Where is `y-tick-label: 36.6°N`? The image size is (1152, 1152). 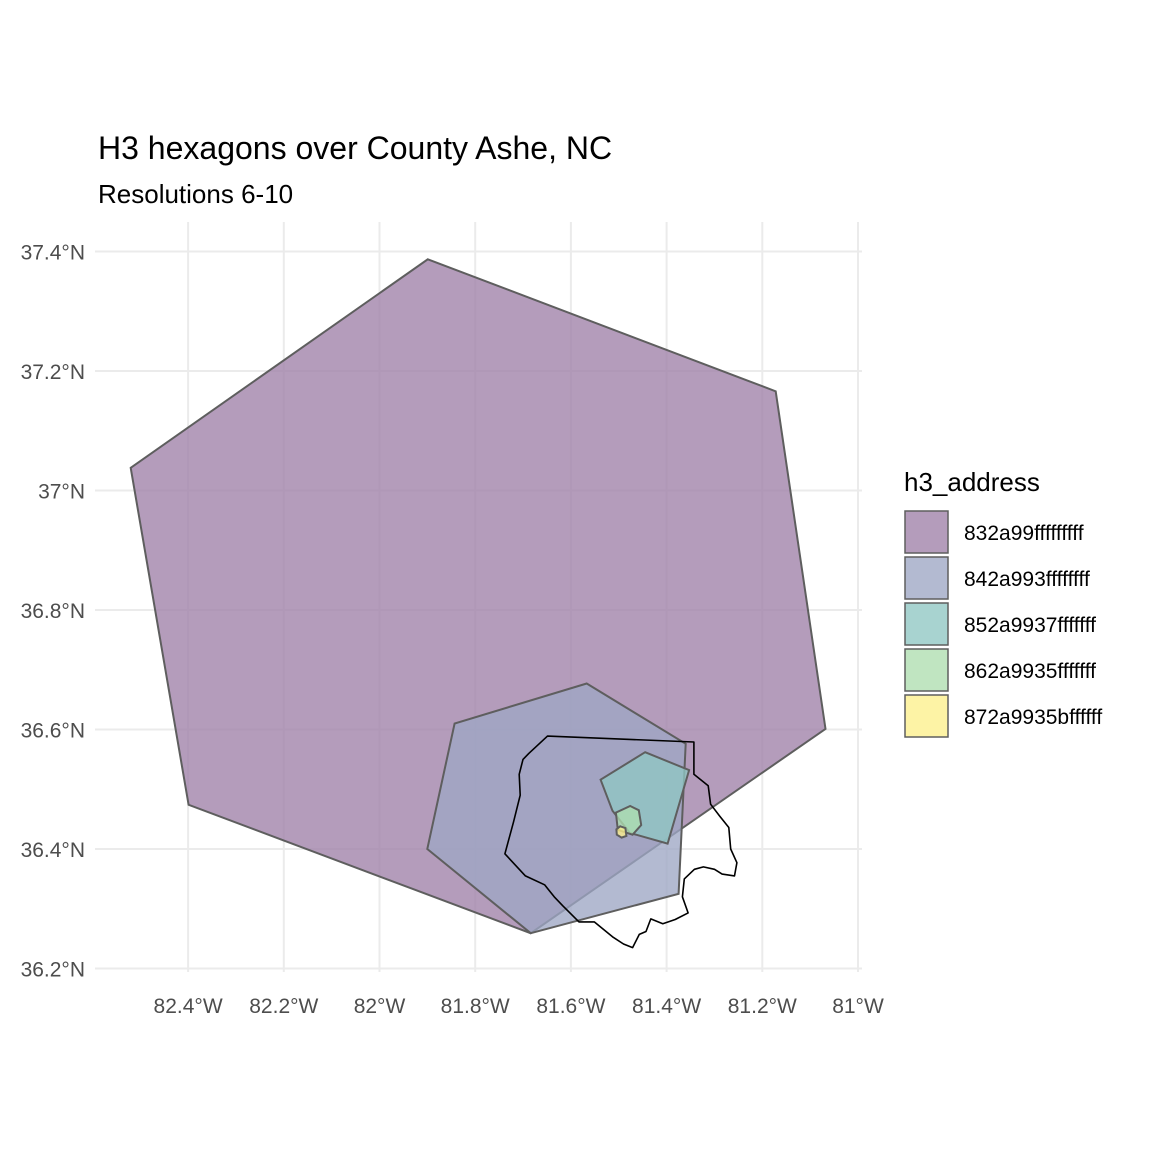 y-tick-label: 36.6°N is located at coordinates (53, 731).